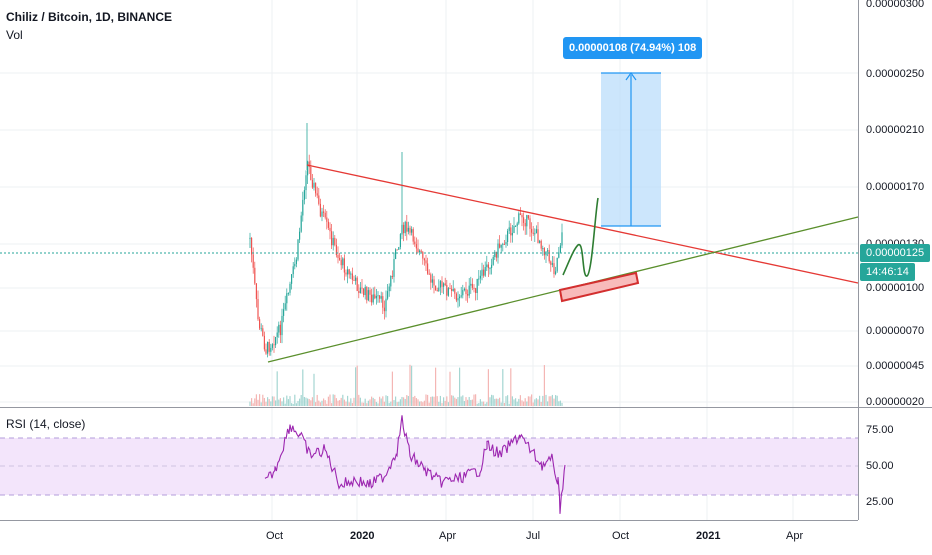  Describe the element at coordinates (533, 536) in the screenshot. I see `time-tick: Jul` at that location.